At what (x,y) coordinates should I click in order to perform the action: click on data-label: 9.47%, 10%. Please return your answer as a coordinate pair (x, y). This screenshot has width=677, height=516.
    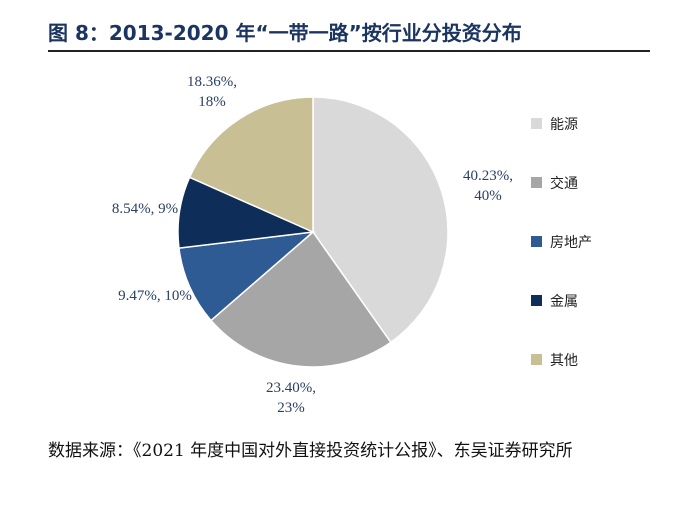
    Looking at the image, I should click on (155, 296).